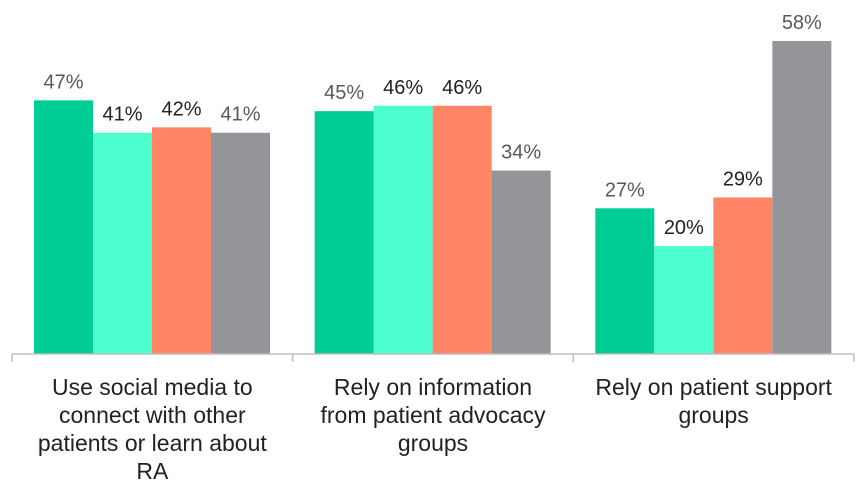 The width and height of the screenshot is (856, 492). Describe the element at coordinates (152, 471) in the screenshot. I see `x-tick-label-line: RA` at that location.